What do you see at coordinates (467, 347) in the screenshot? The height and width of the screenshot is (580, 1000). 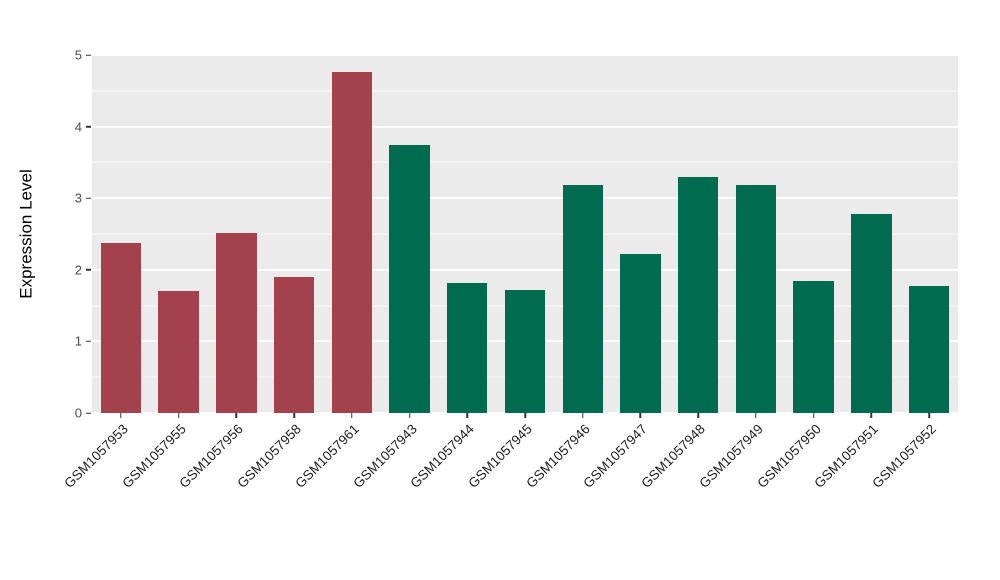 I see `bar-GSM1057944` at bounding box center [467, 347].